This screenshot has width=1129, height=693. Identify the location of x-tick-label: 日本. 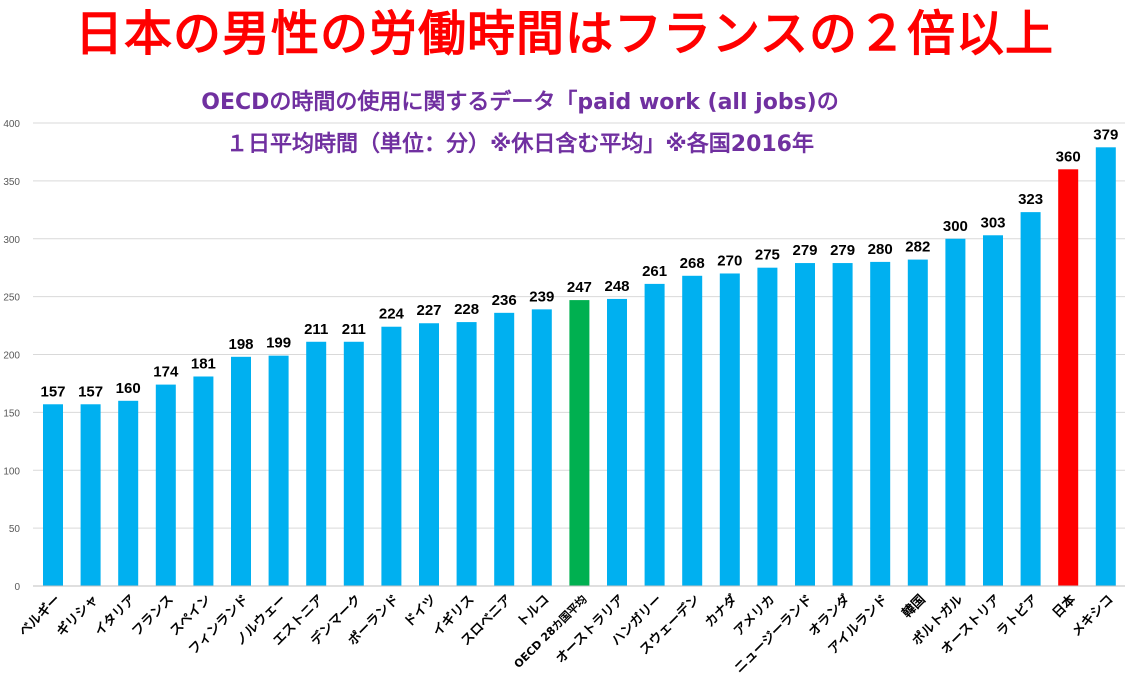
(1064, 607).